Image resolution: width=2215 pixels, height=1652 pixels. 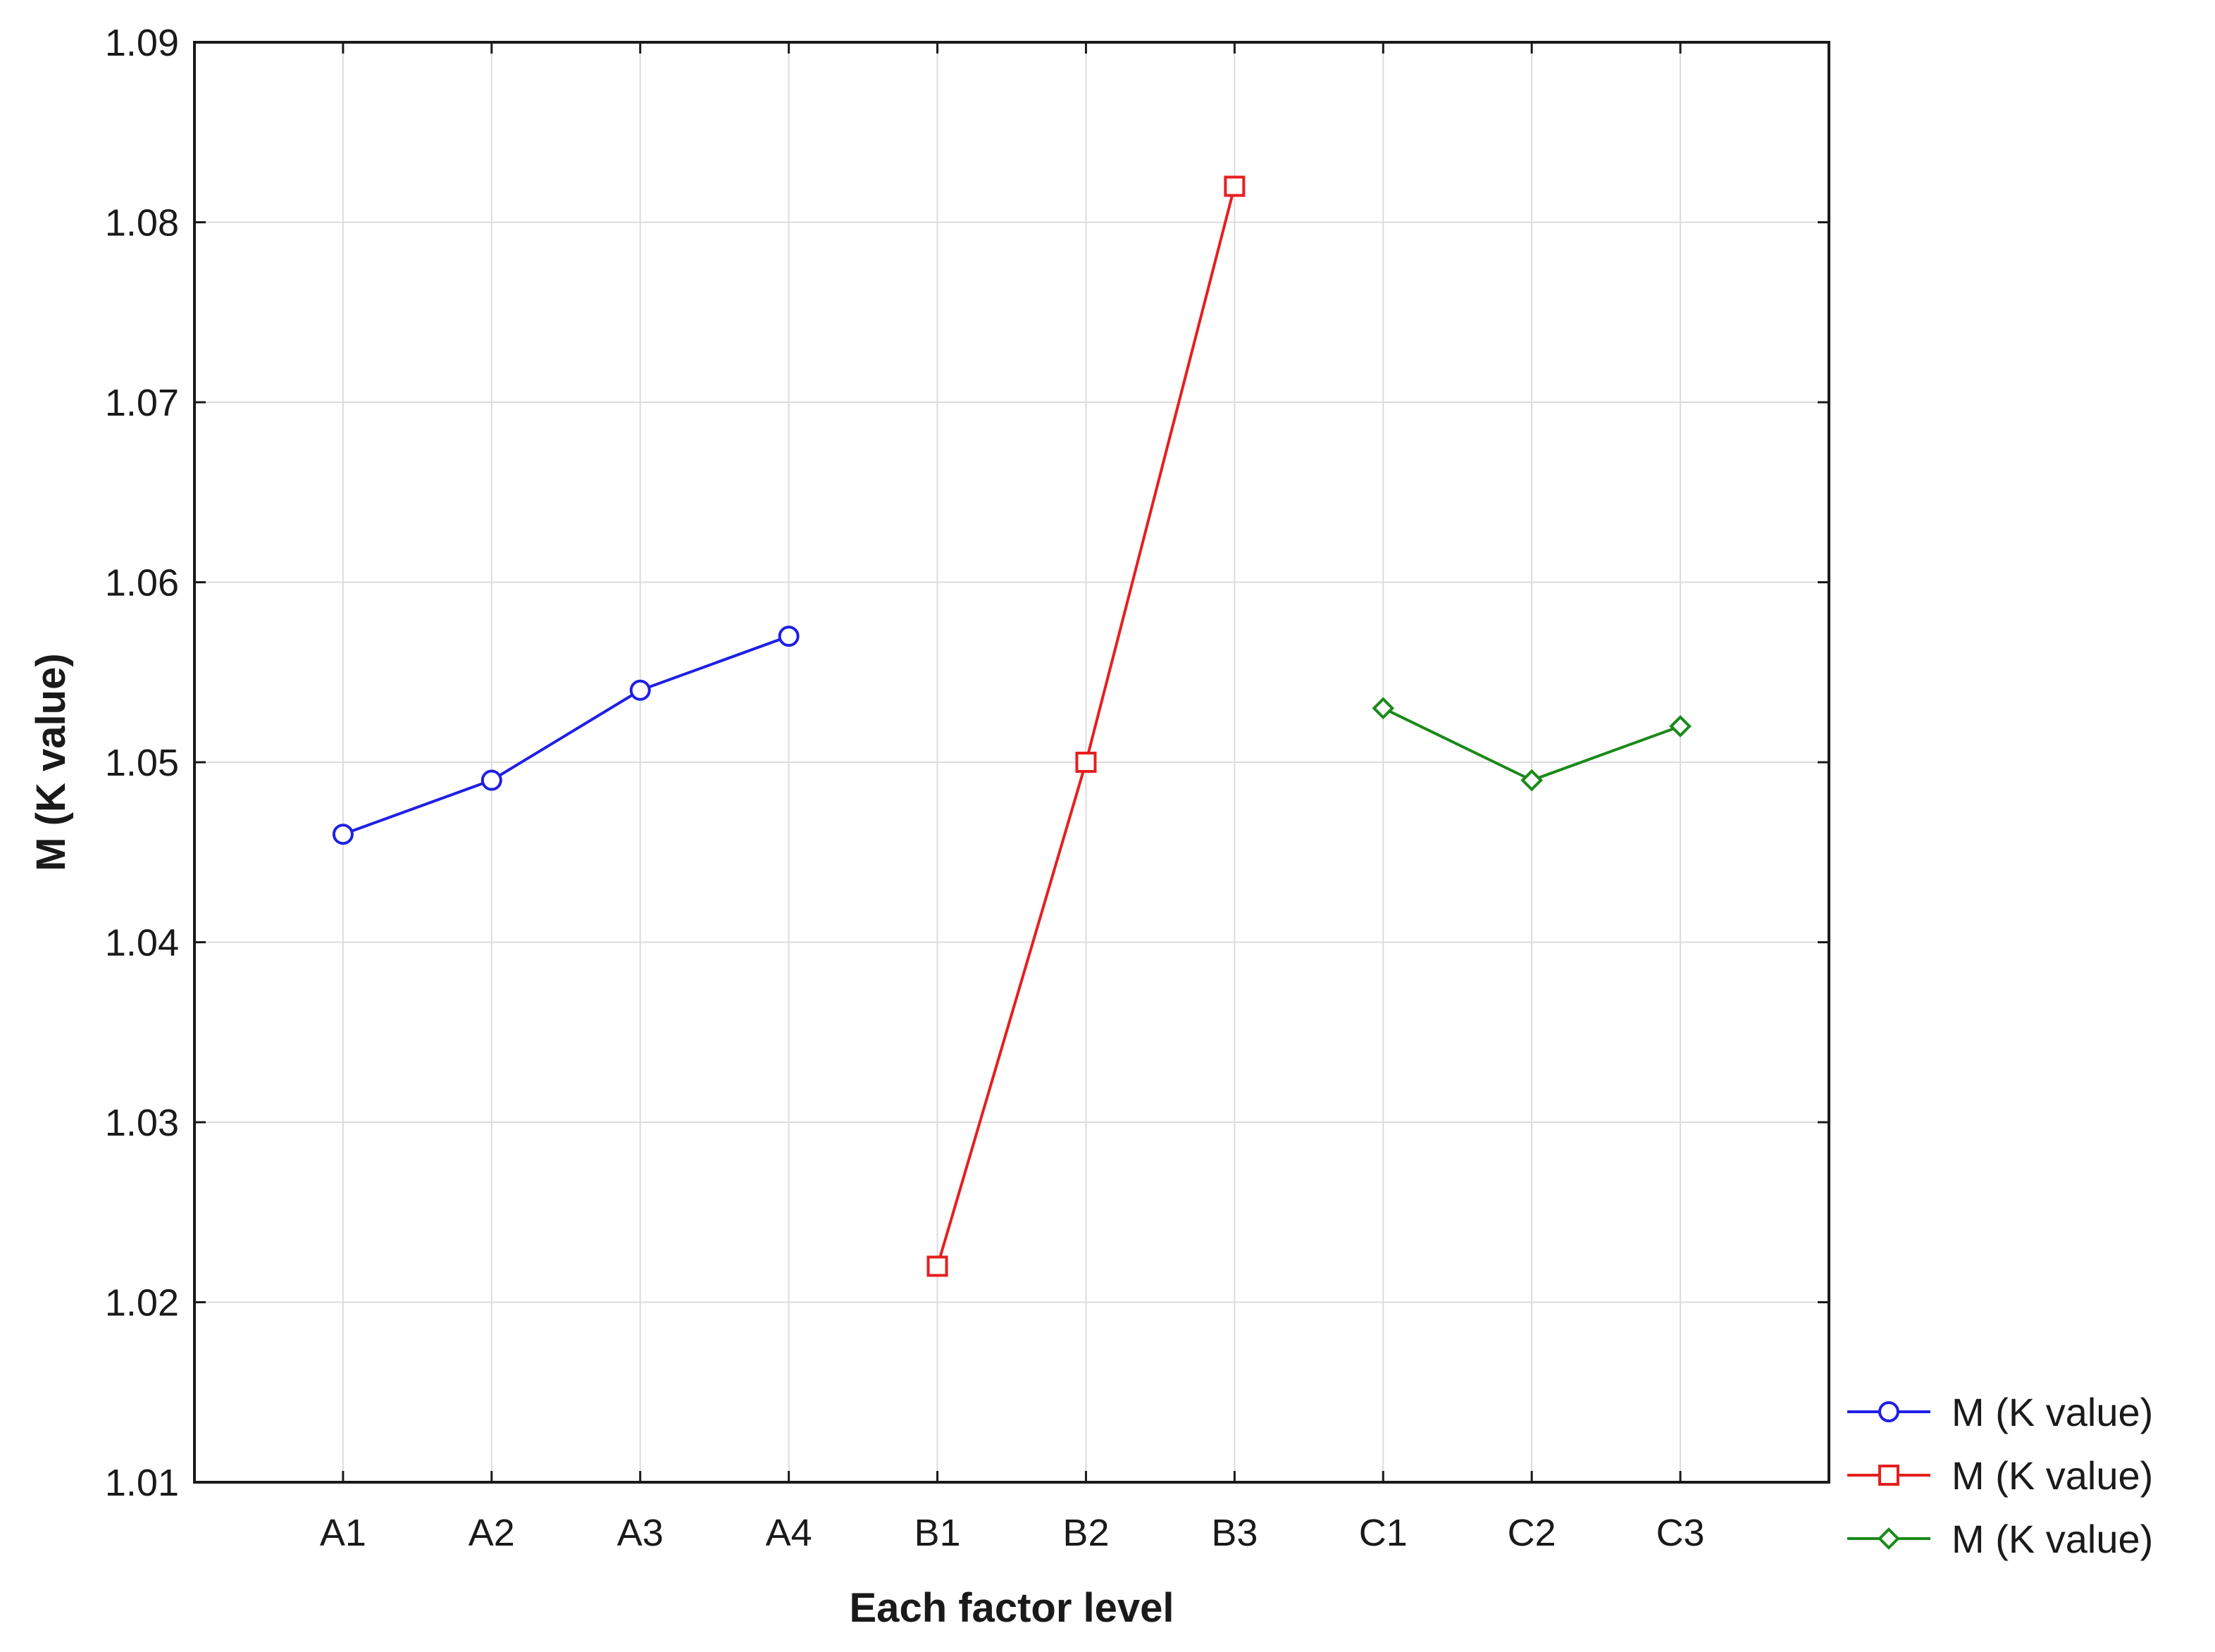 What do you see at coordinates (343, 1533) in the screenshot?
I see `x-tick-label: A1` at bounding box center [343, 1533].